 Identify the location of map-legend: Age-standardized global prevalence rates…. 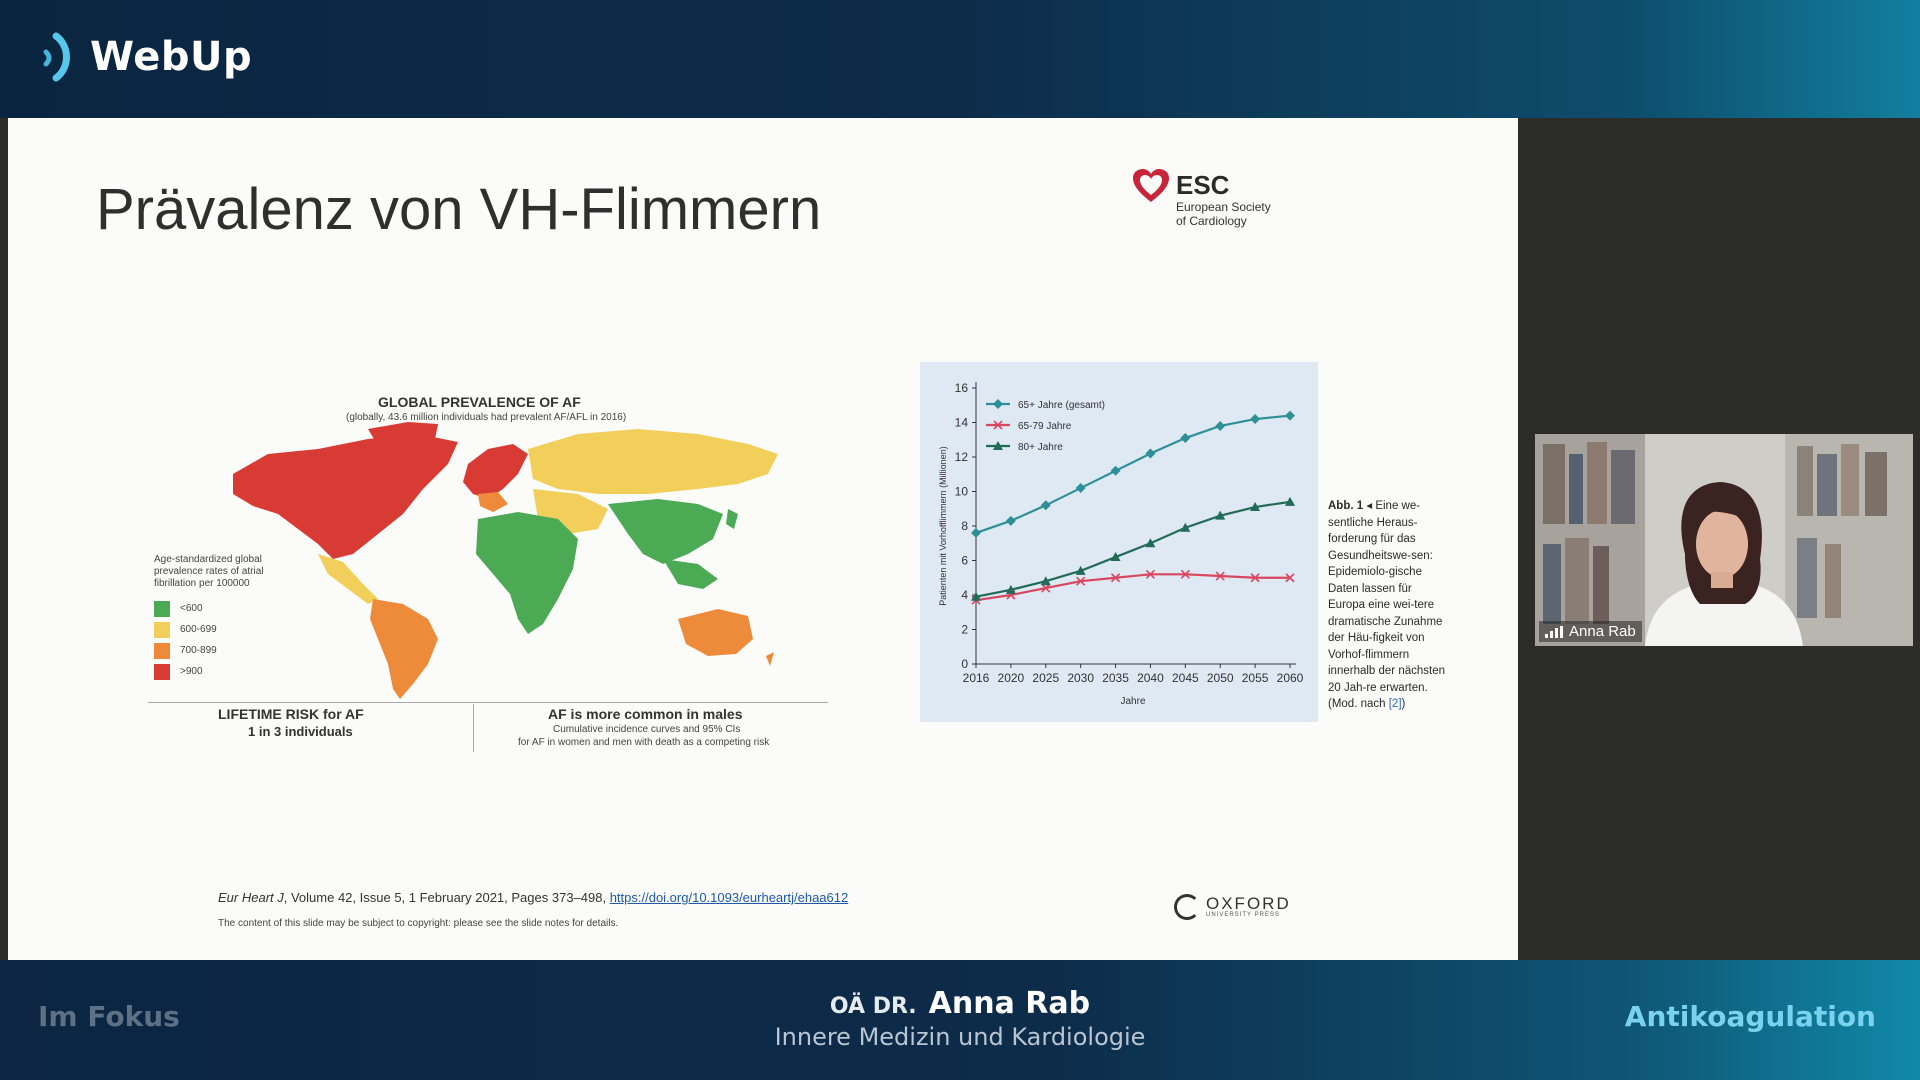
(214, 618).